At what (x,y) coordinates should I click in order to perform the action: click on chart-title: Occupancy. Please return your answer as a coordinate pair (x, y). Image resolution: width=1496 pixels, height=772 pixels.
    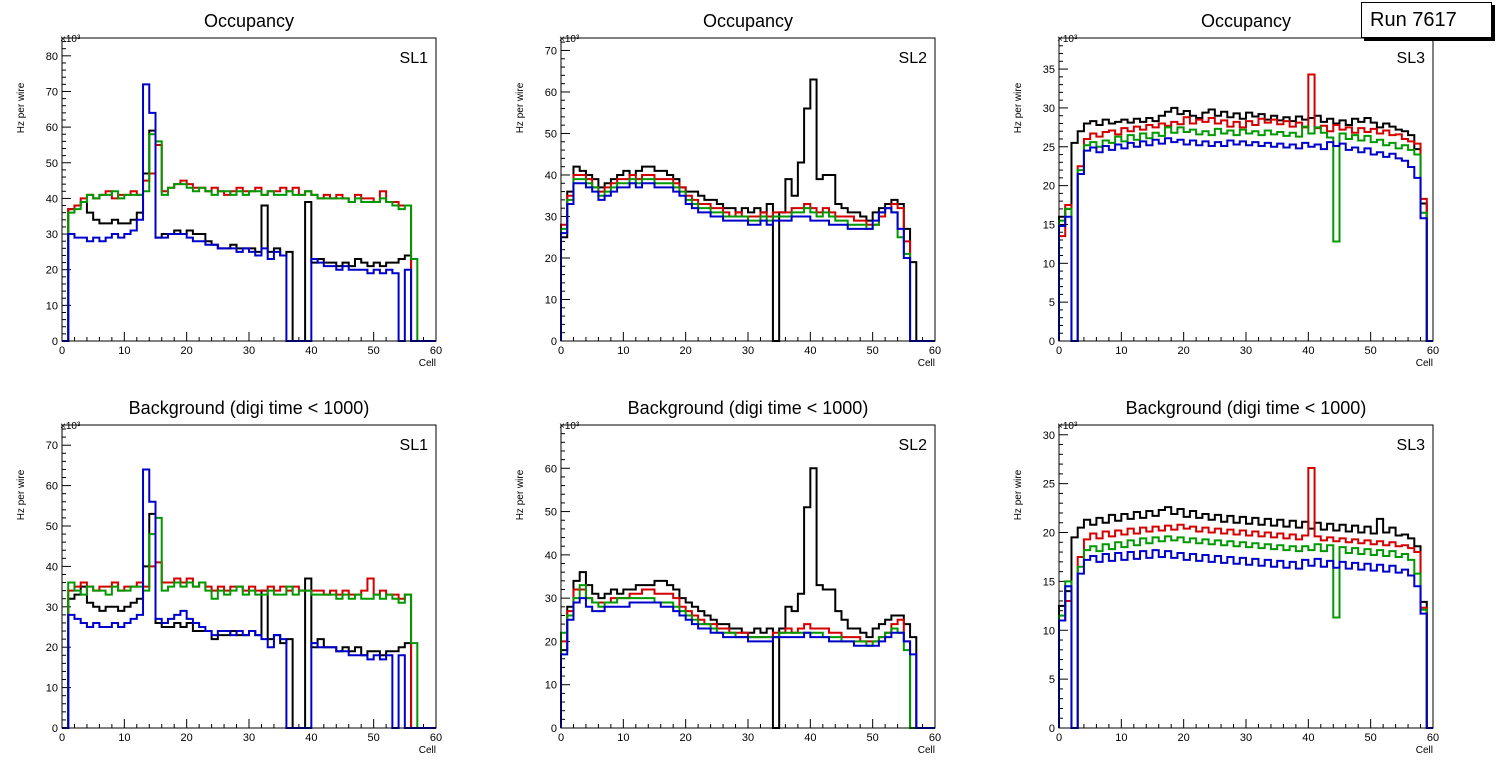
    Looking at the image, I should click on (1246, 21).